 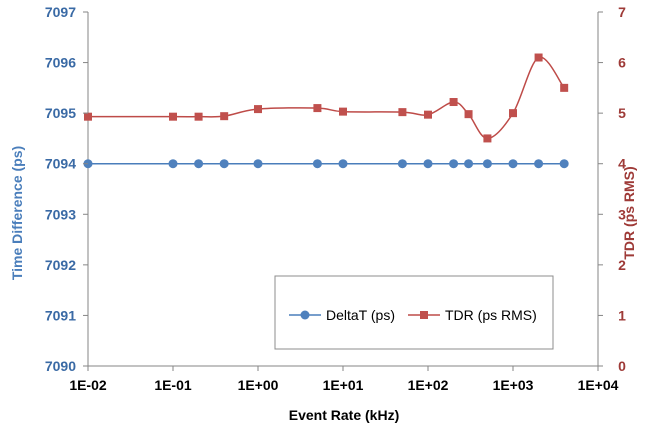 I want to click on x-tick-label: 1E-01, so click(x=173, y=385).